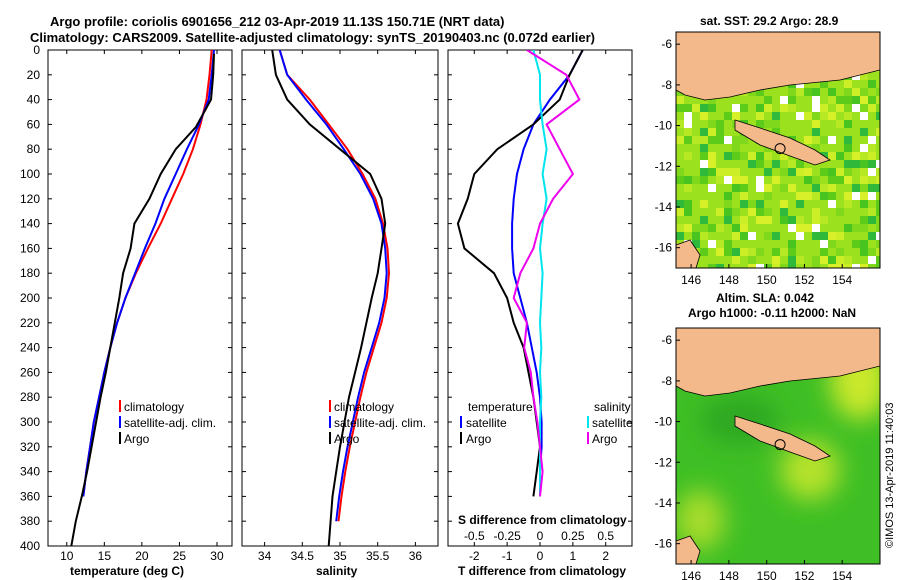  I want to click on x-tick-label: 35.5, so click(378, 556).